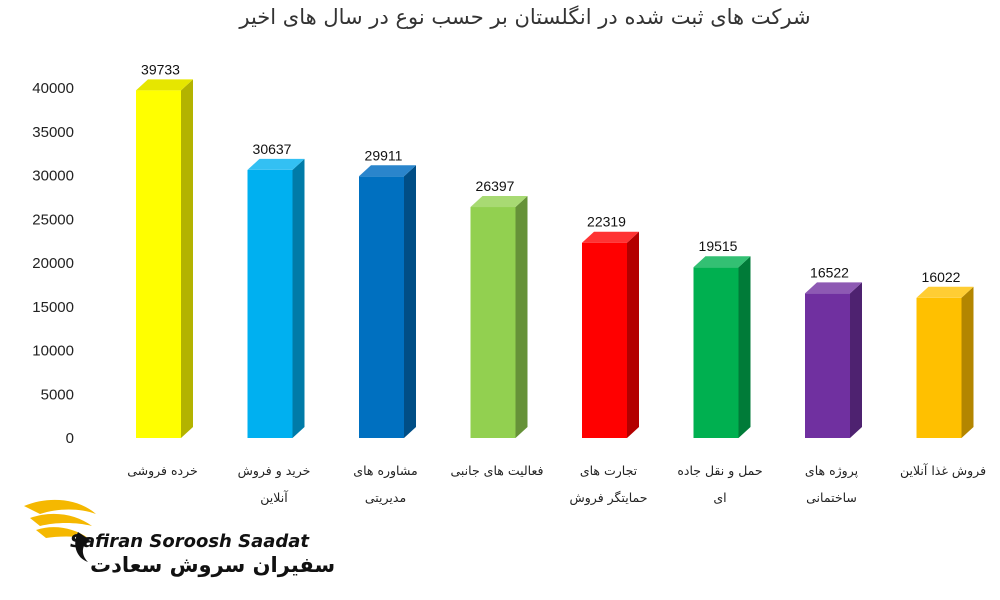 This screenshot has width=1000, height=600. What do you see at coordinates (943, 471) in the screenshot?
I see `category-label: فروش غذا آنلاین` at bounding box center [943, 471].